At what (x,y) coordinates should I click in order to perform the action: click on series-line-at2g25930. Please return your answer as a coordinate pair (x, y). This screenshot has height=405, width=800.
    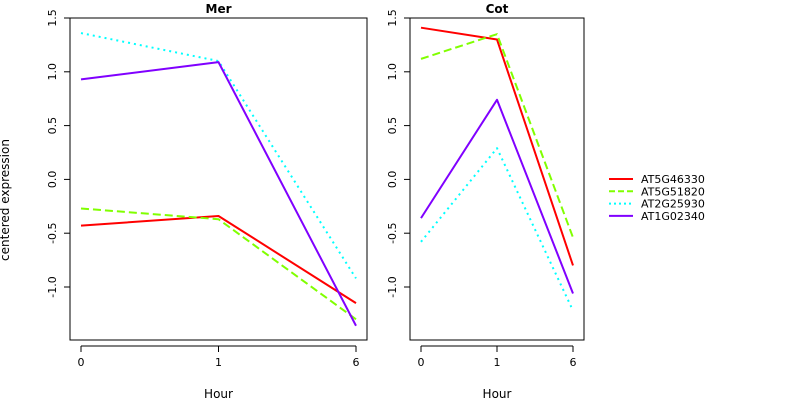
    Looking at the image, I should click on (497, 229).